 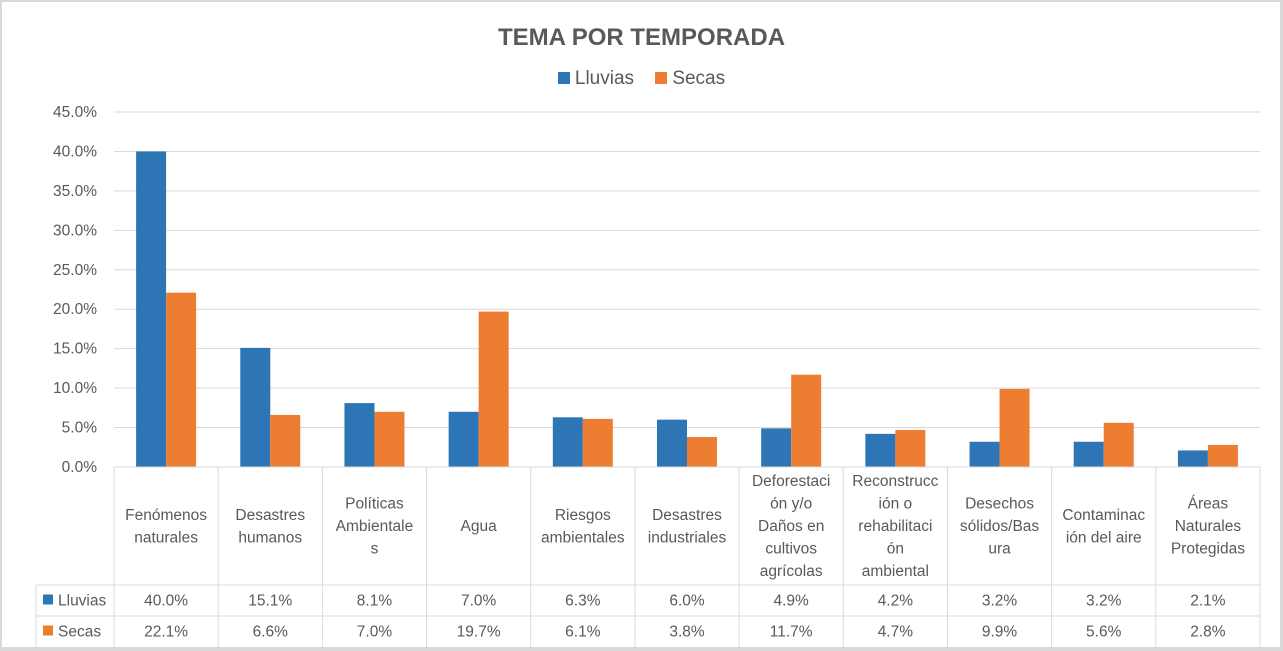 I want to click on table-value: 4.7%, so click(x=896, y=632).